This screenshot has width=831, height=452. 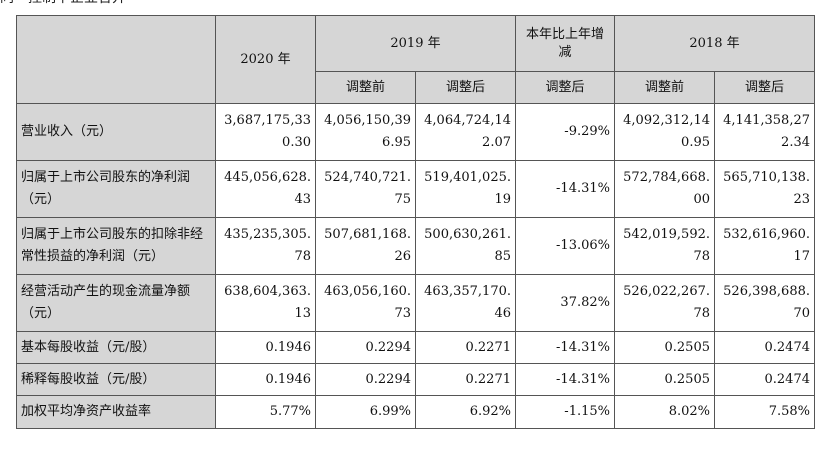 I want to click on row-label: 加权平均净资产收益率, so click(x=116, y=412).